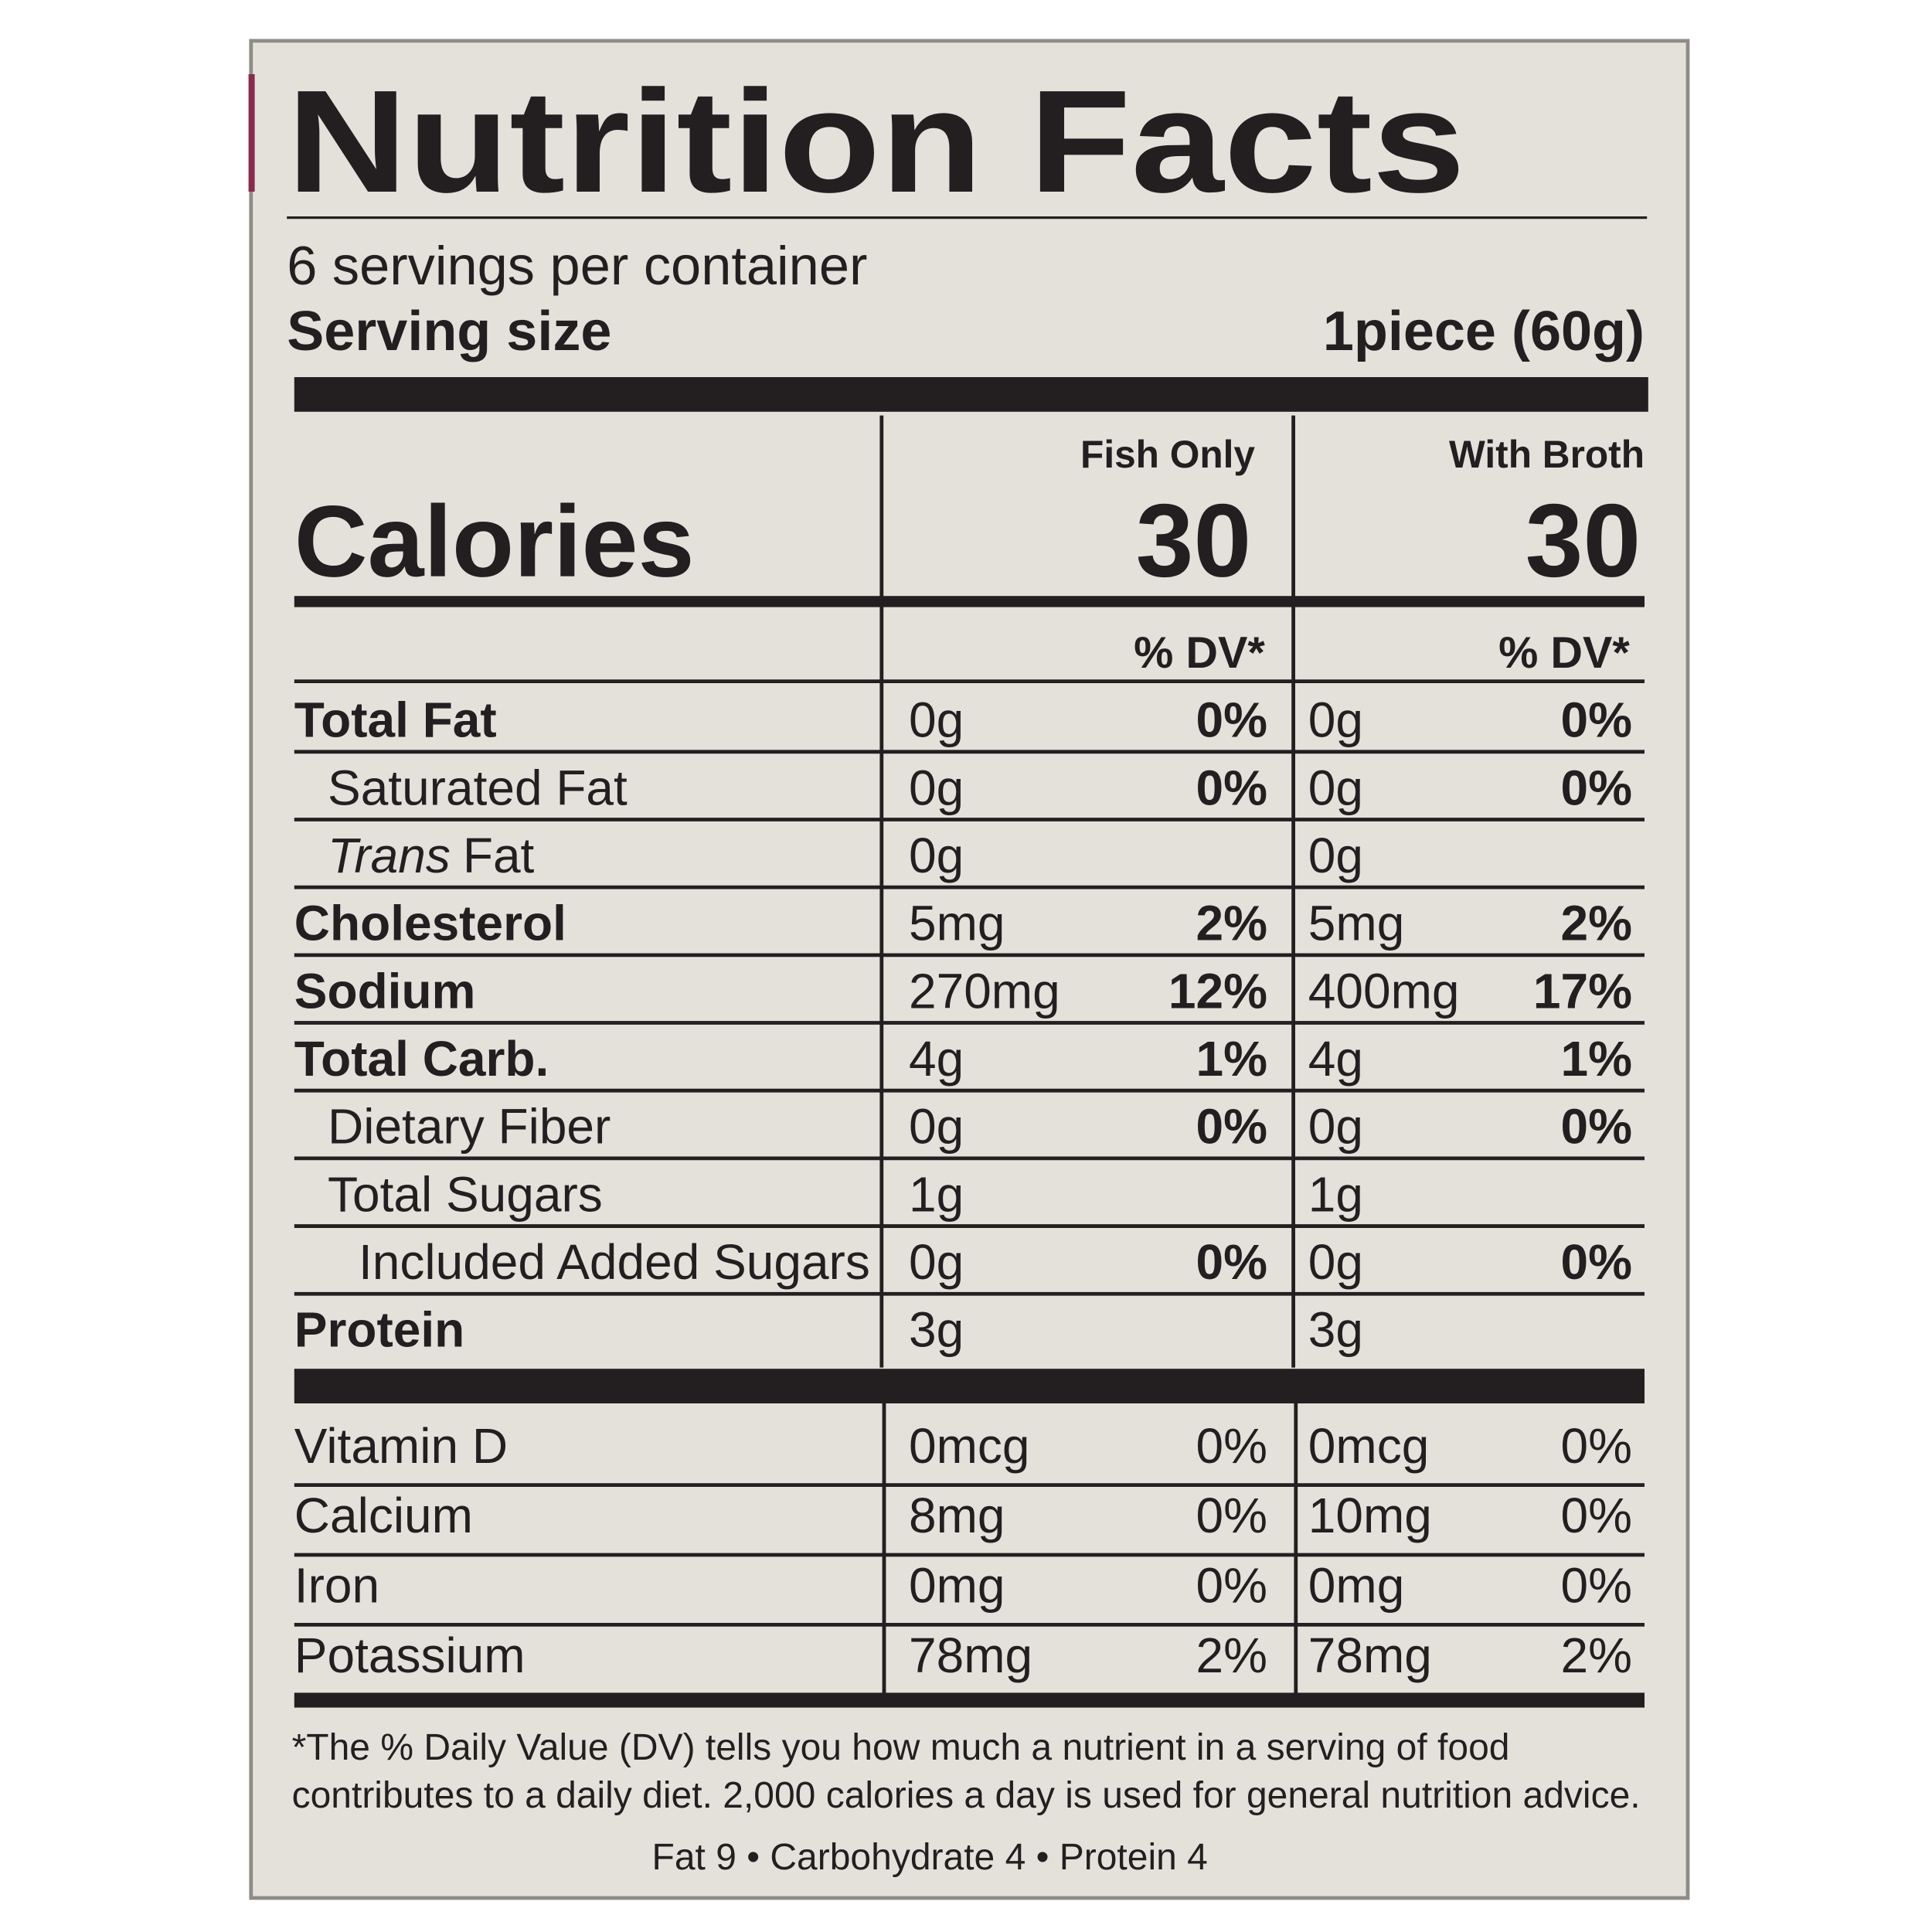 Image resolution: width=1932 pixels, height=1932 pixels. Describe the element at coordinates (478, 788) in the screenshot. I see `nutrient-label: Saturated Fat` at that location.